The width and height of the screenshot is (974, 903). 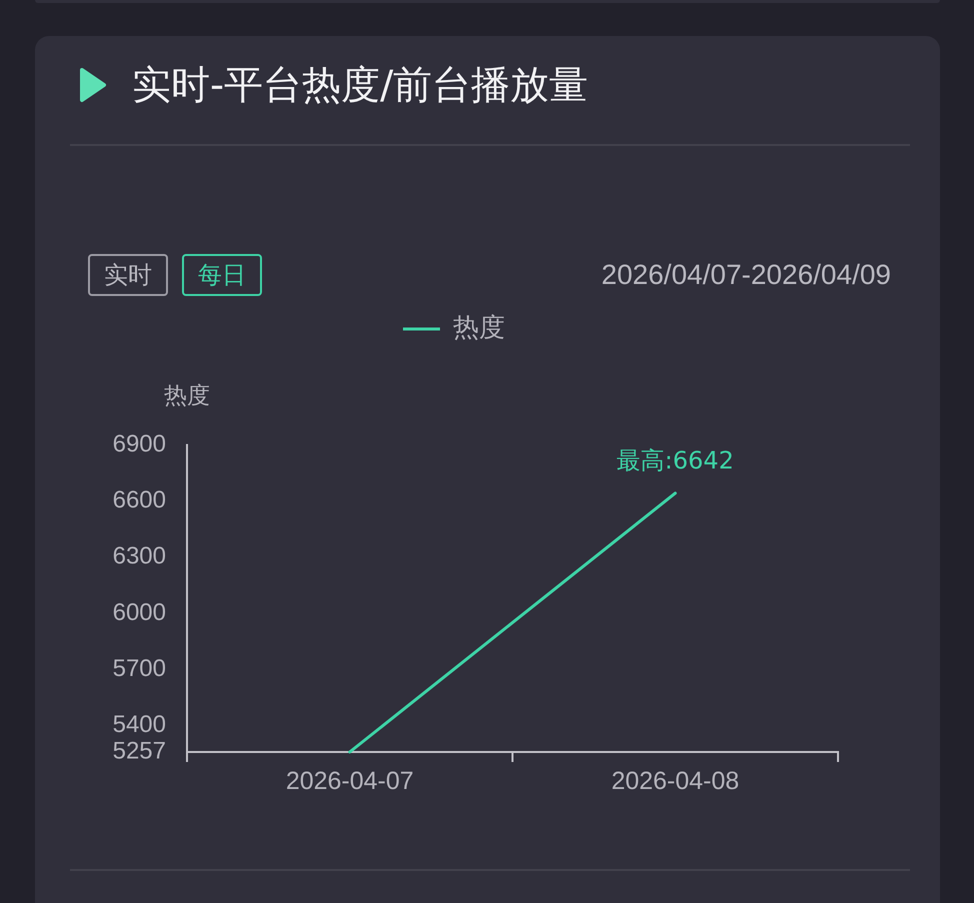 What do you see at coordinates (139, 556) in the screenshot?
I see `y-tick-label: 6300` at bounding box center [139, 556].